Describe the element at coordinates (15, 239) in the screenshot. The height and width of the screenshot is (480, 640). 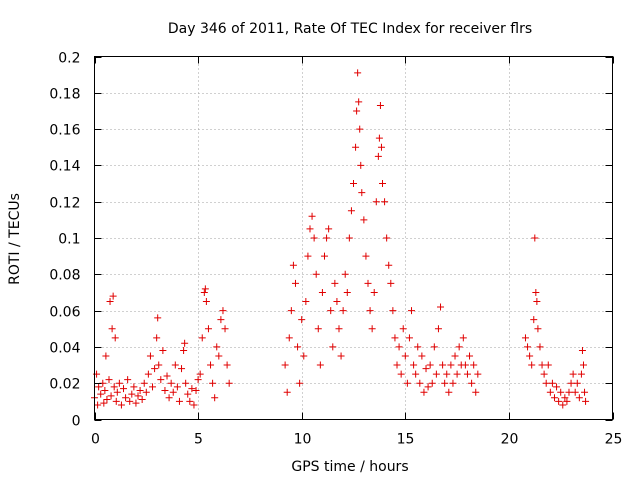
I see `y-axis-label: ROTI / TECUs` at that location.